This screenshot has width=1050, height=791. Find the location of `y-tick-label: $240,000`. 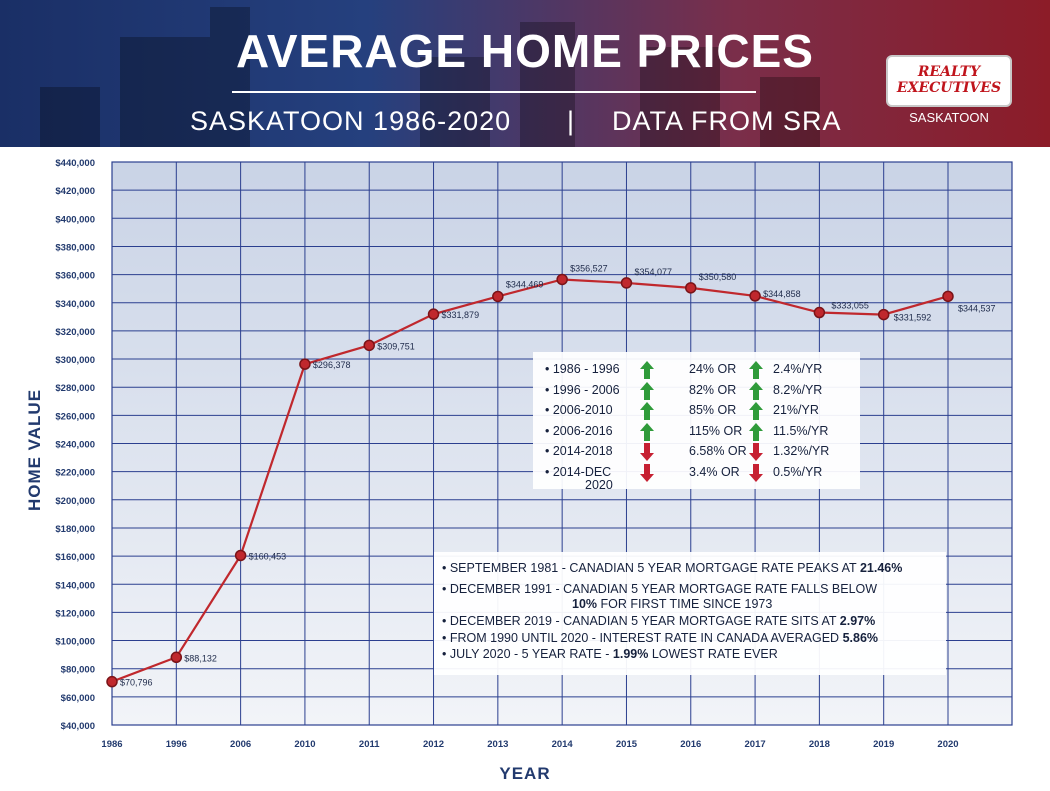

y-tick-label: $240,000 is located at coordinates (75, 445).